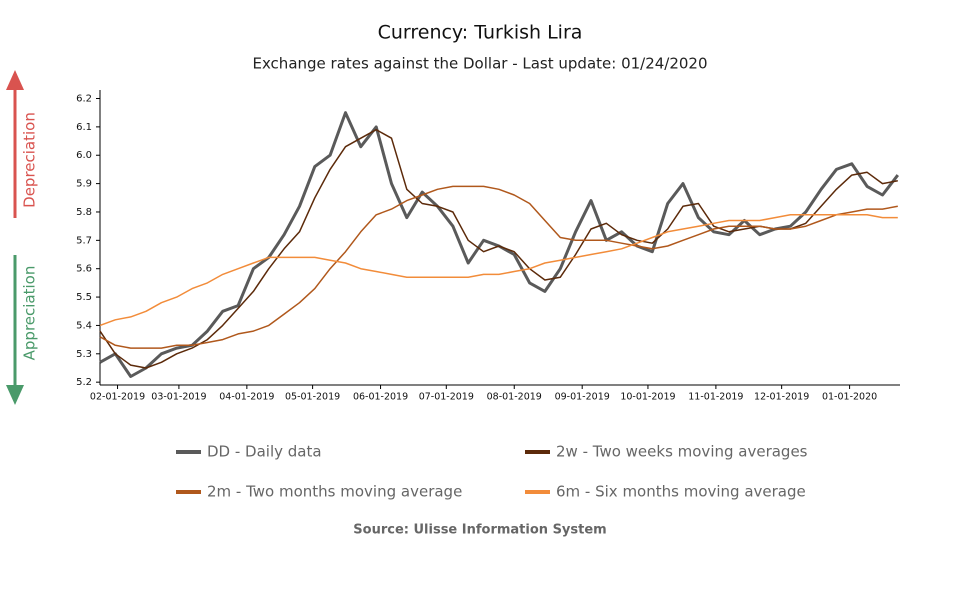 This screenshot has height=600, width=960. What do you see at coordinates (84, 155) in the screenshot?
I see `y-tick-label: 6.0` at bounding box center [84, 155].